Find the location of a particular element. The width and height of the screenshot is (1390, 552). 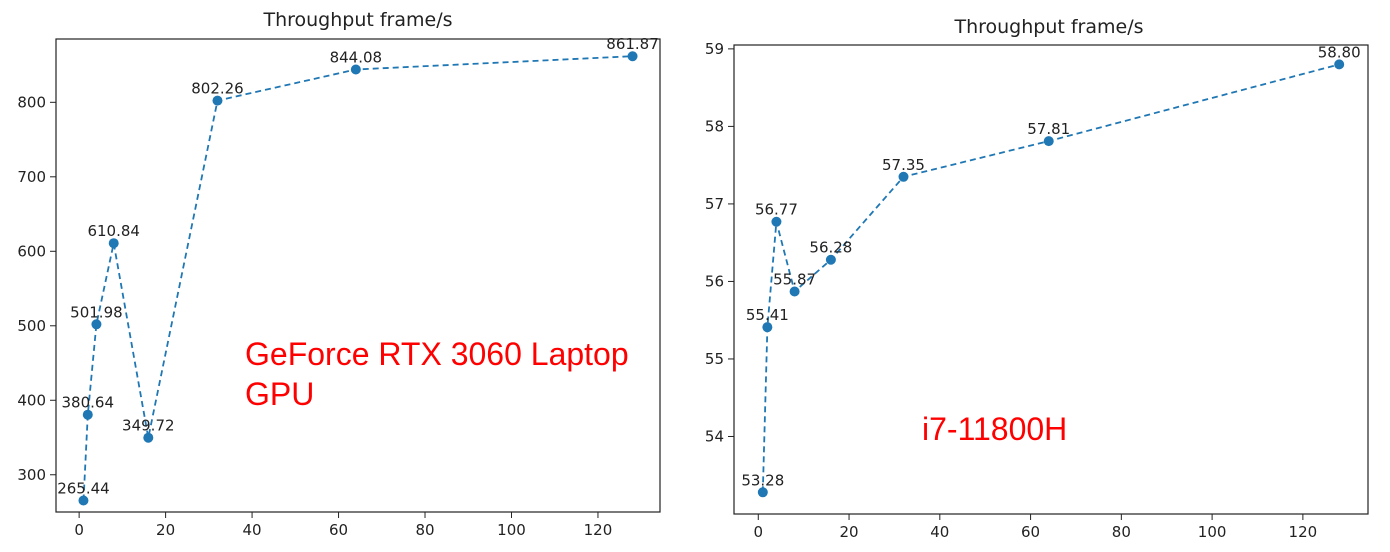

data-label-2: 501.98 is located at coordinates (96, 312).